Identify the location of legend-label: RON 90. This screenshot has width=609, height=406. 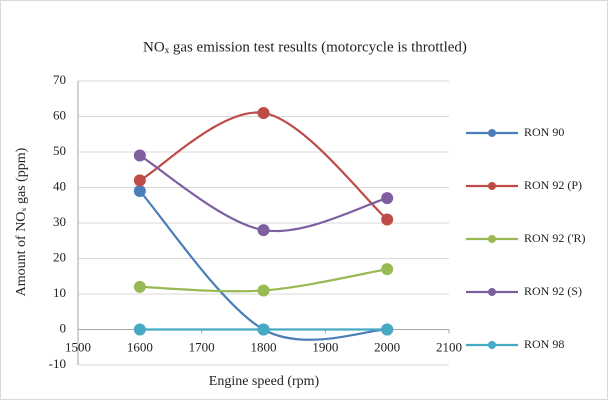
(544, 132).